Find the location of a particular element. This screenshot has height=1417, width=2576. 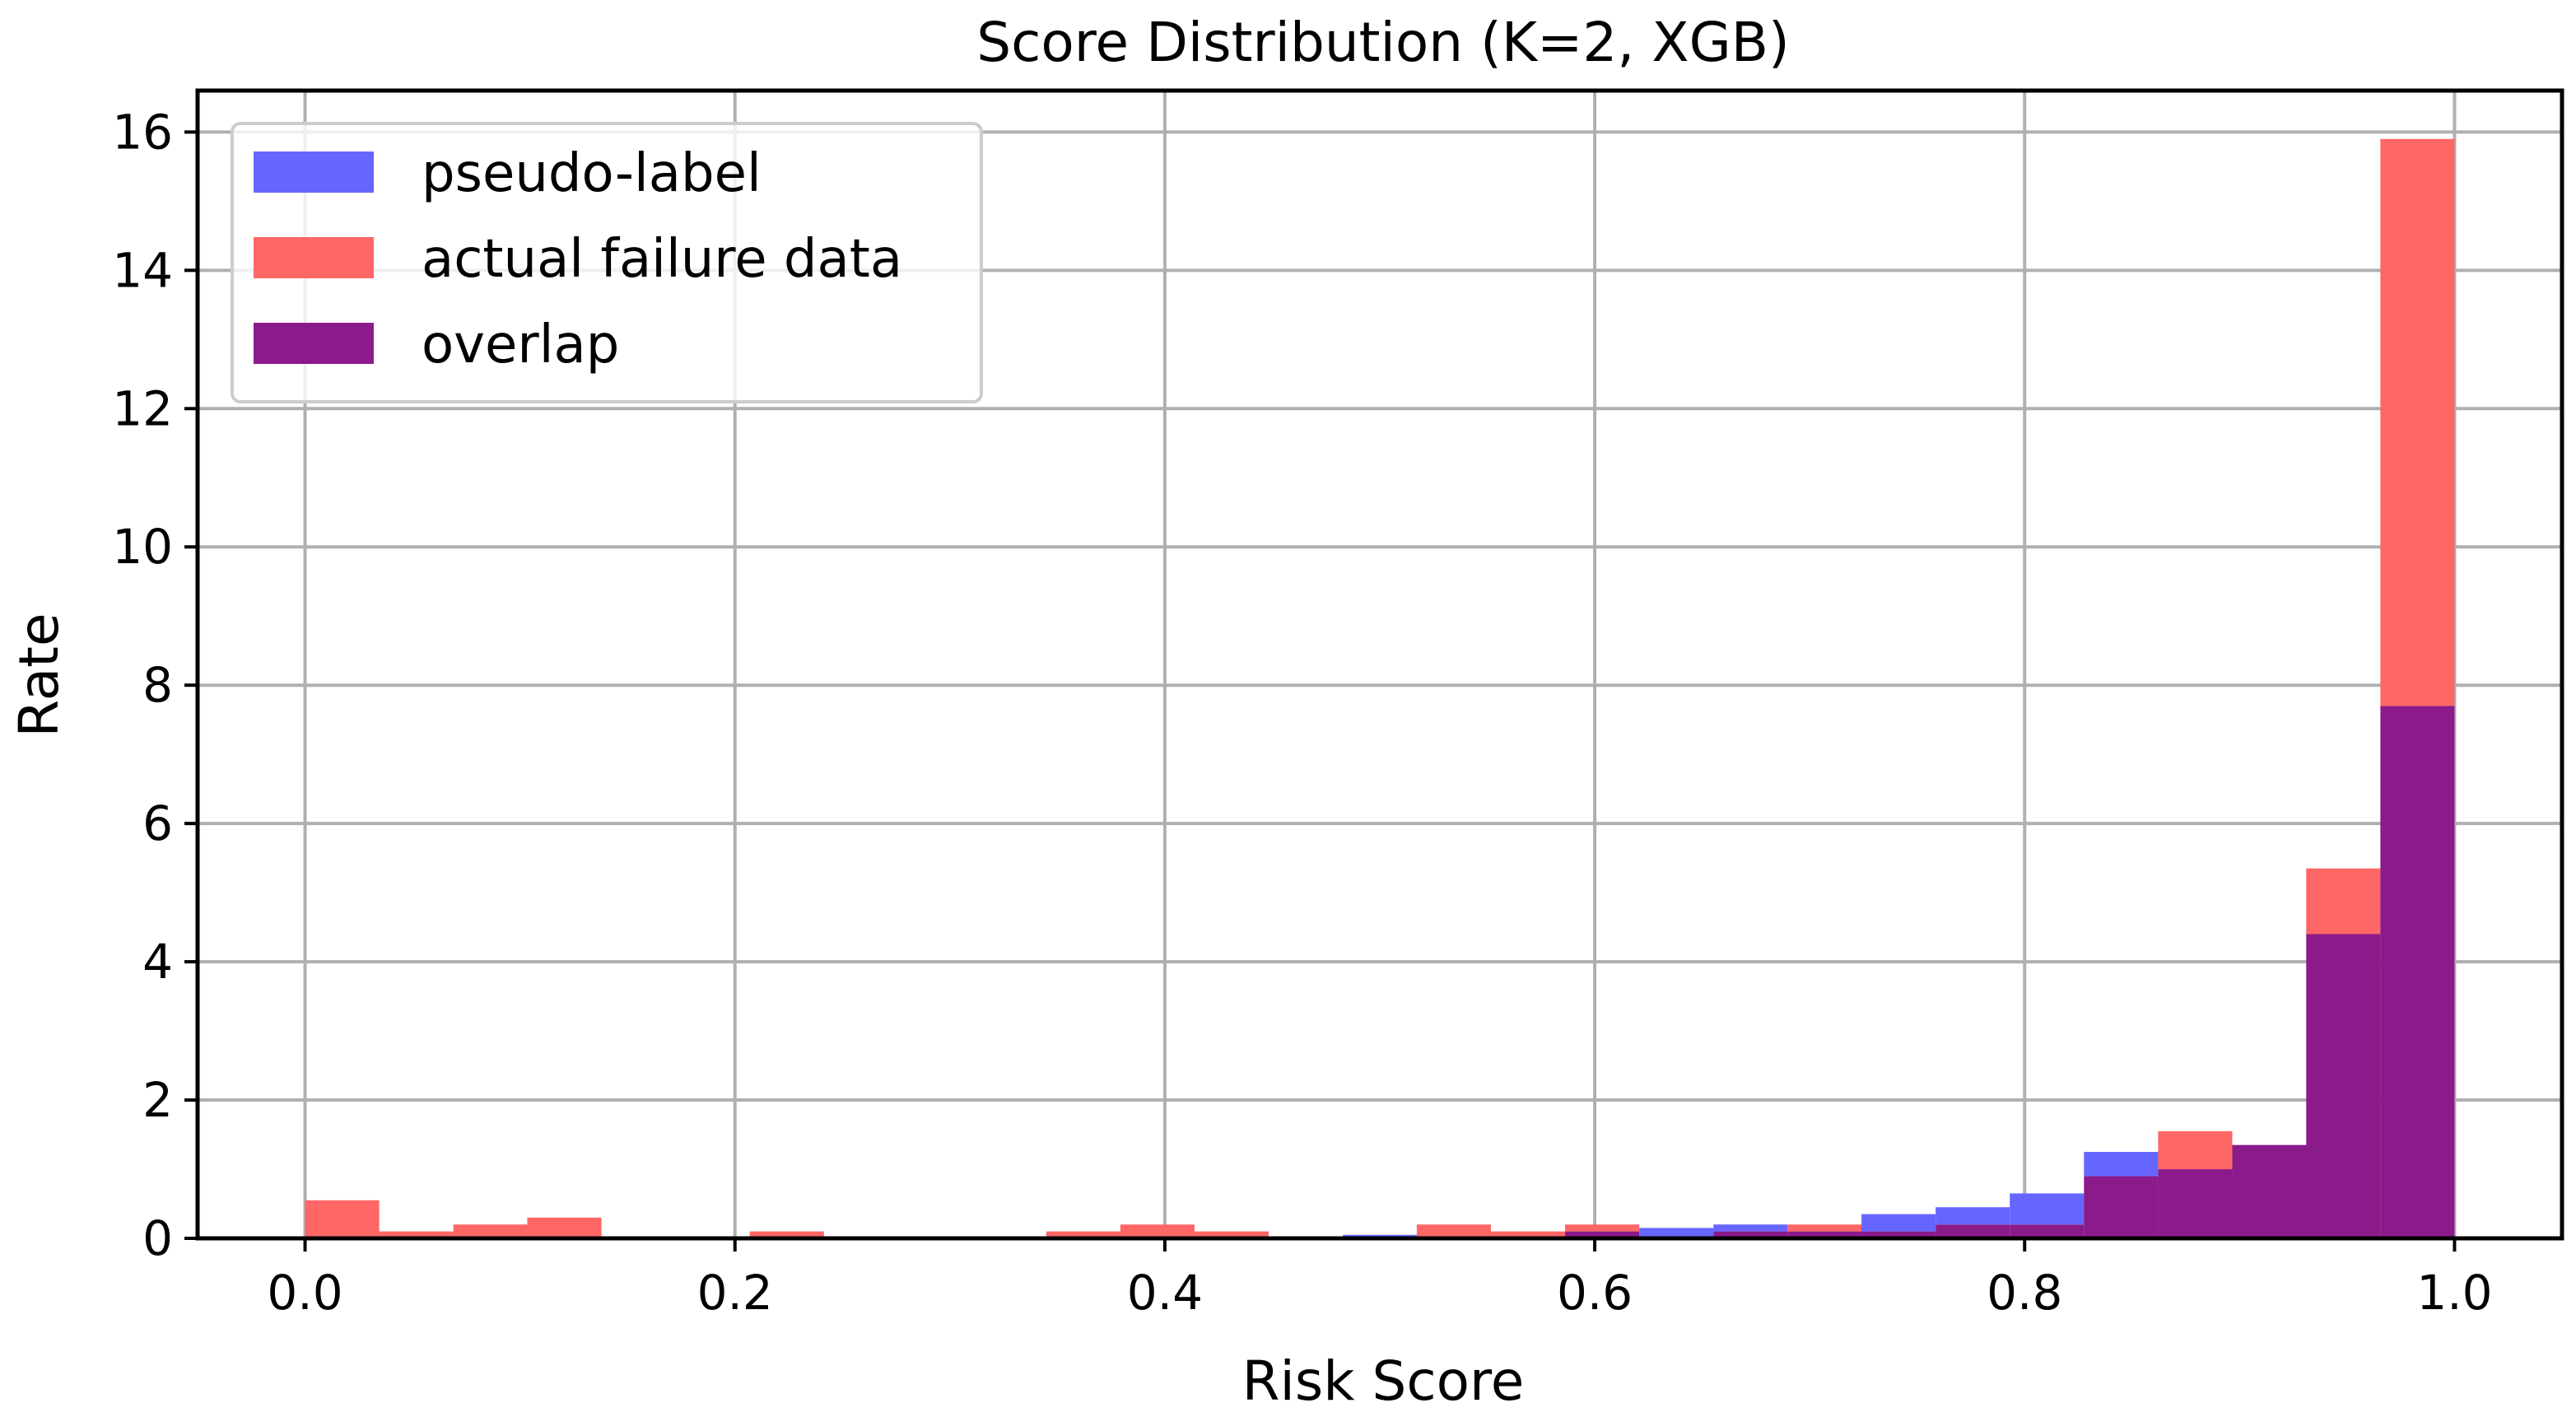

legend-label-2: overlap is located at coordinates (520, 345).